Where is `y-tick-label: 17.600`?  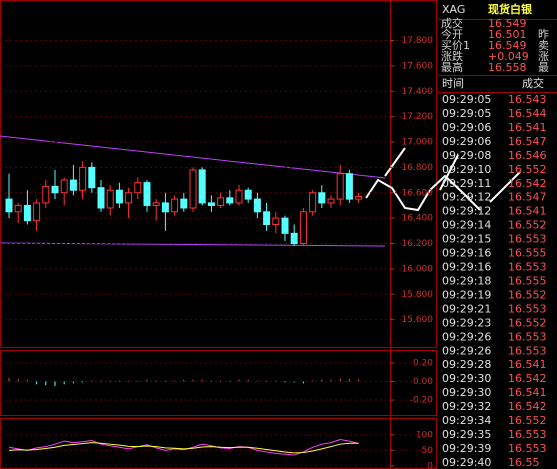
y-tick-label: 17.600 is located at coordinates (418, 66).